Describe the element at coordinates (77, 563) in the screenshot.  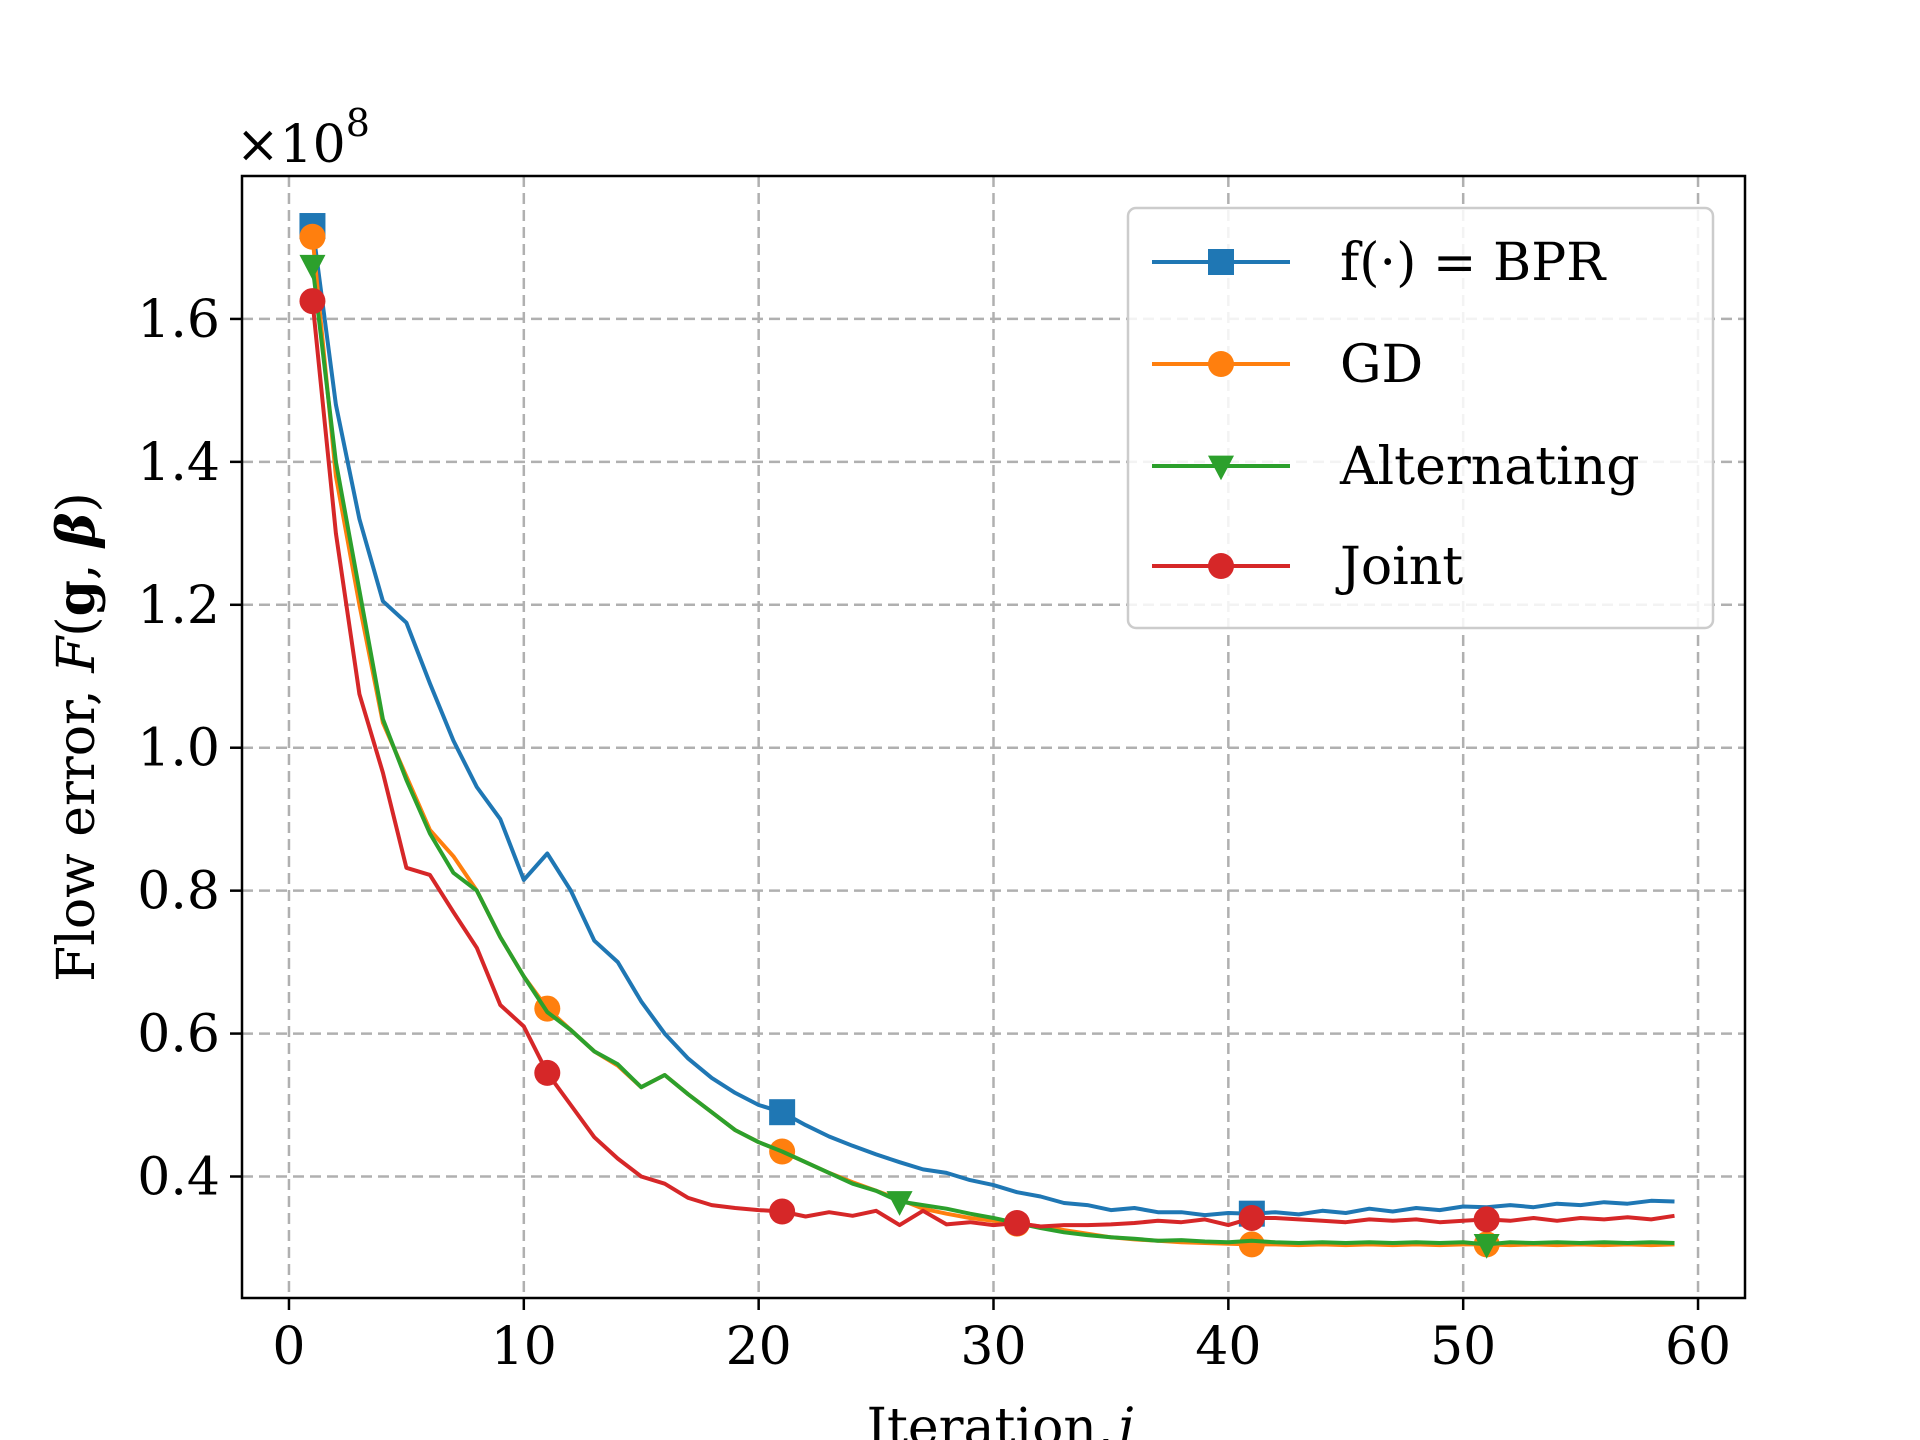
I see `y-axis-label-comma: ,` at that location.